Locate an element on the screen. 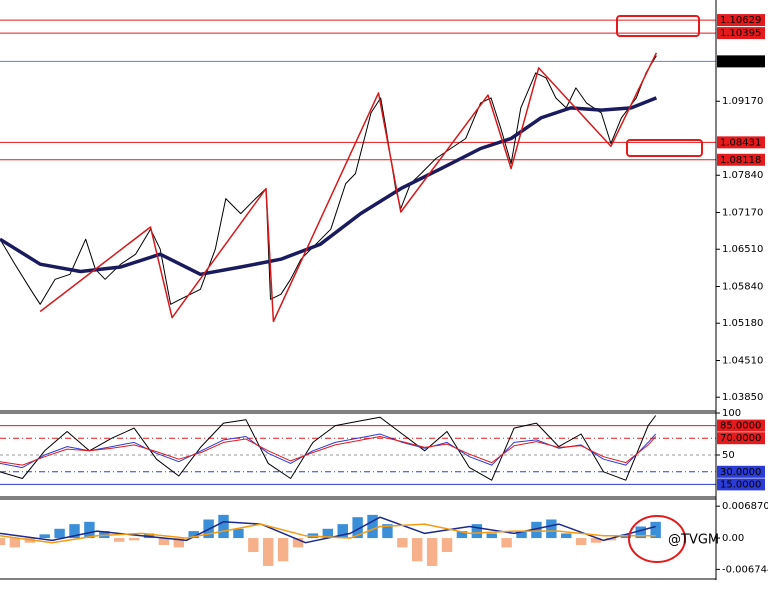  y-tick-label: 0.00 is located at coordinates (733, 538).